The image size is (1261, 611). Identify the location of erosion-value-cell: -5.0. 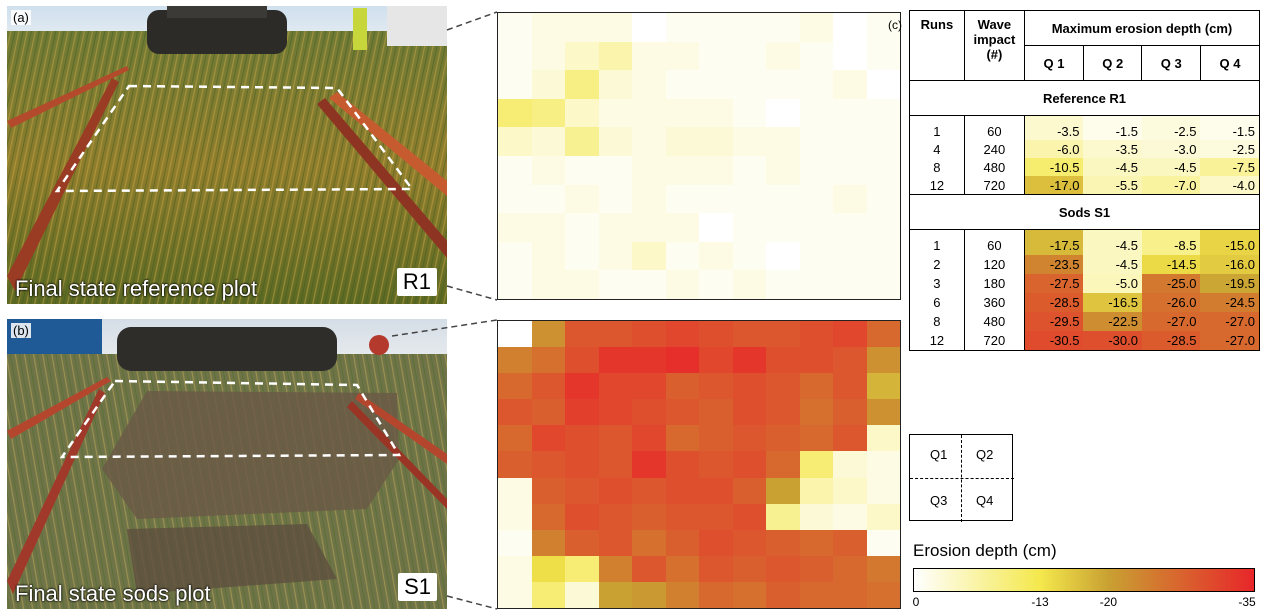
(1112, 283).